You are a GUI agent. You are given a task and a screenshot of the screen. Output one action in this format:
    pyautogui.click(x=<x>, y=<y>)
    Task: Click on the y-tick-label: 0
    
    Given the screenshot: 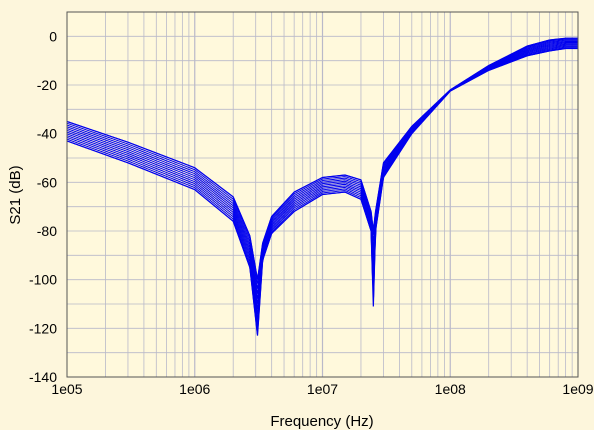 What is the action you would take?
    pyautogui.click(x=53, y=36)
    